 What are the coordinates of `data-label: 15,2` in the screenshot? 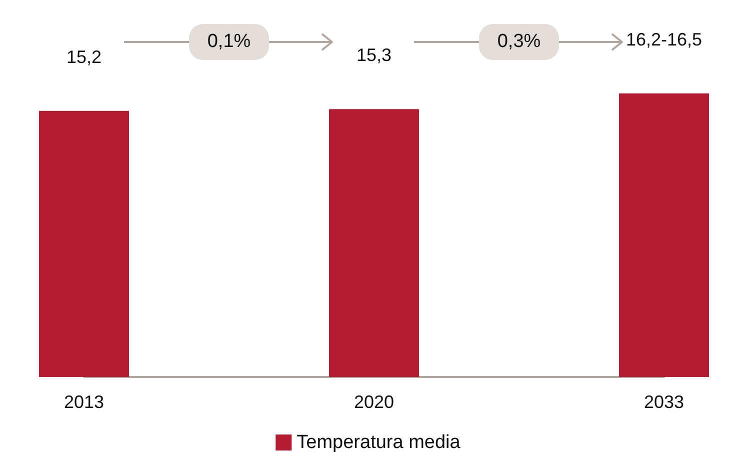 It's located at (84, 56).